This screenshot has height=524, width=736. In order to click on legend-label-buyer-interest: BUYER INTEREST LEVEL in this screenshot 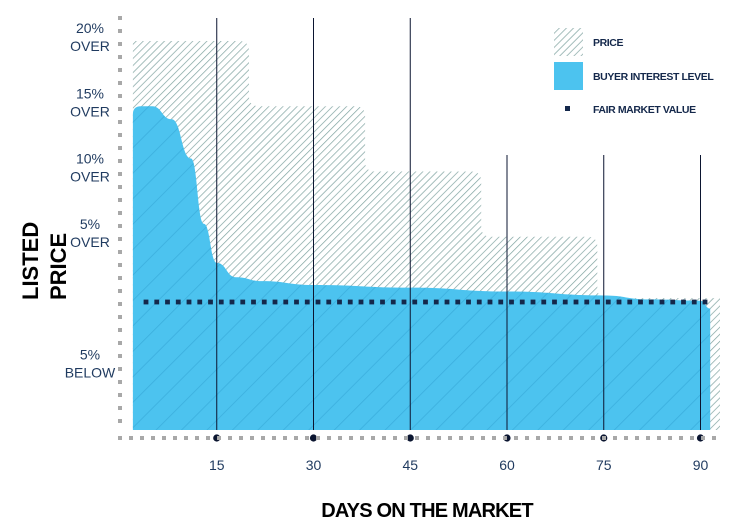, I will do `click(653, 77)`.